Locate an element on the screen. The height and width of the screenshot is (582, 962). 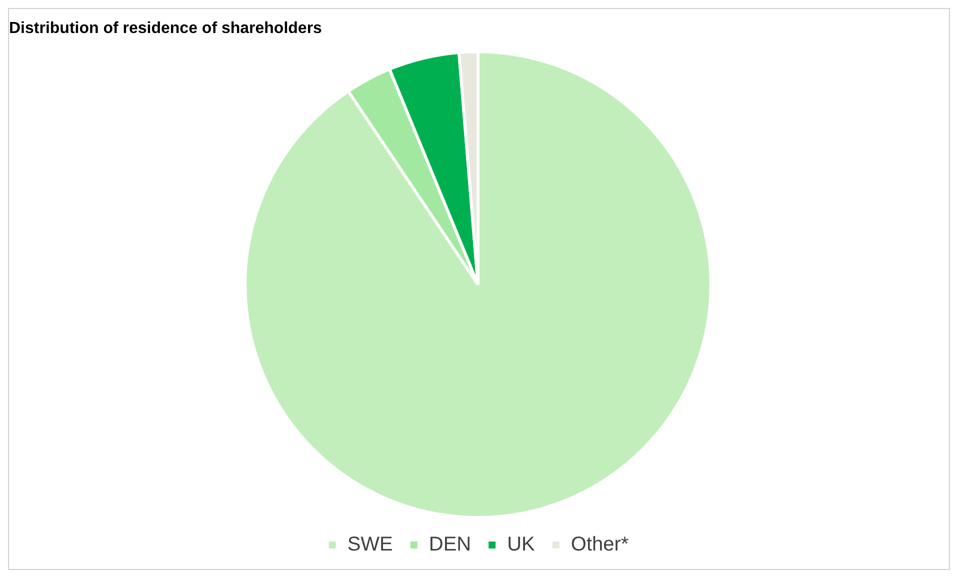
legend-label: DEN is located at coordinates (450, 545).